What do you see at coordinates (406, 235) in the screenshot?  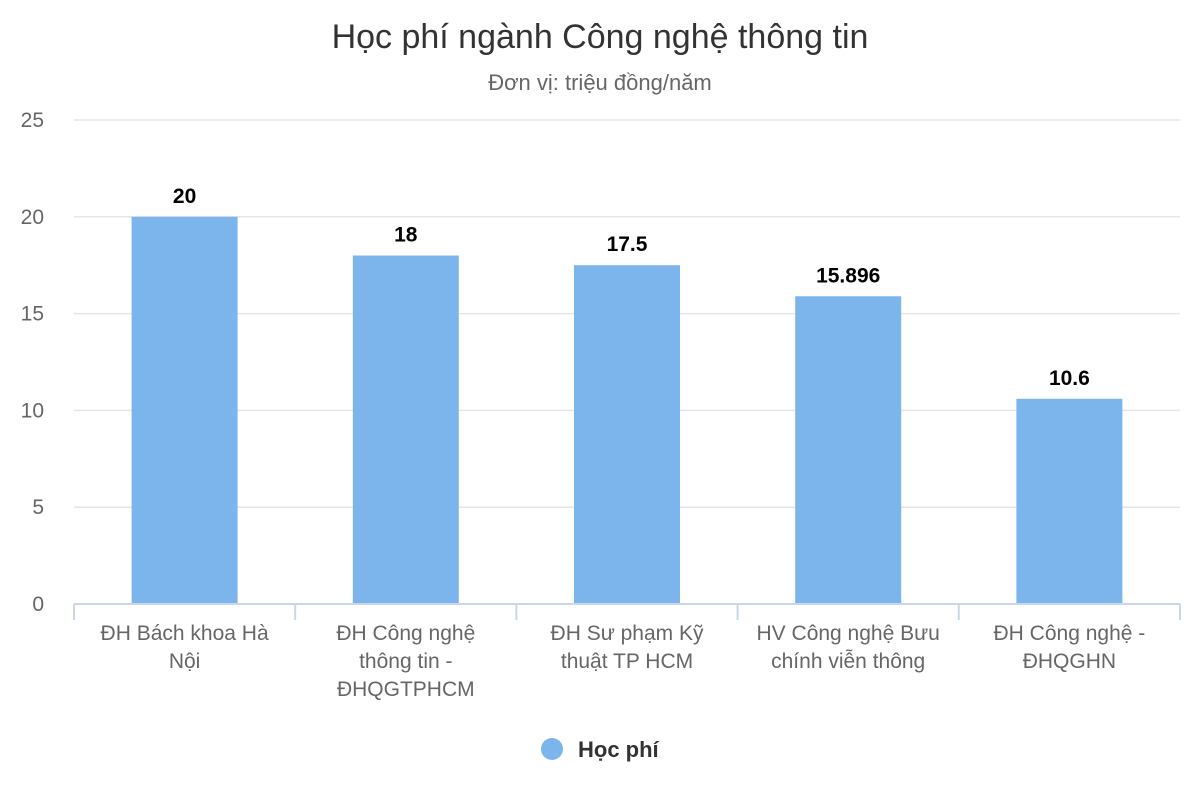 I see `data-label: 18` at bounding box center [406, 235].